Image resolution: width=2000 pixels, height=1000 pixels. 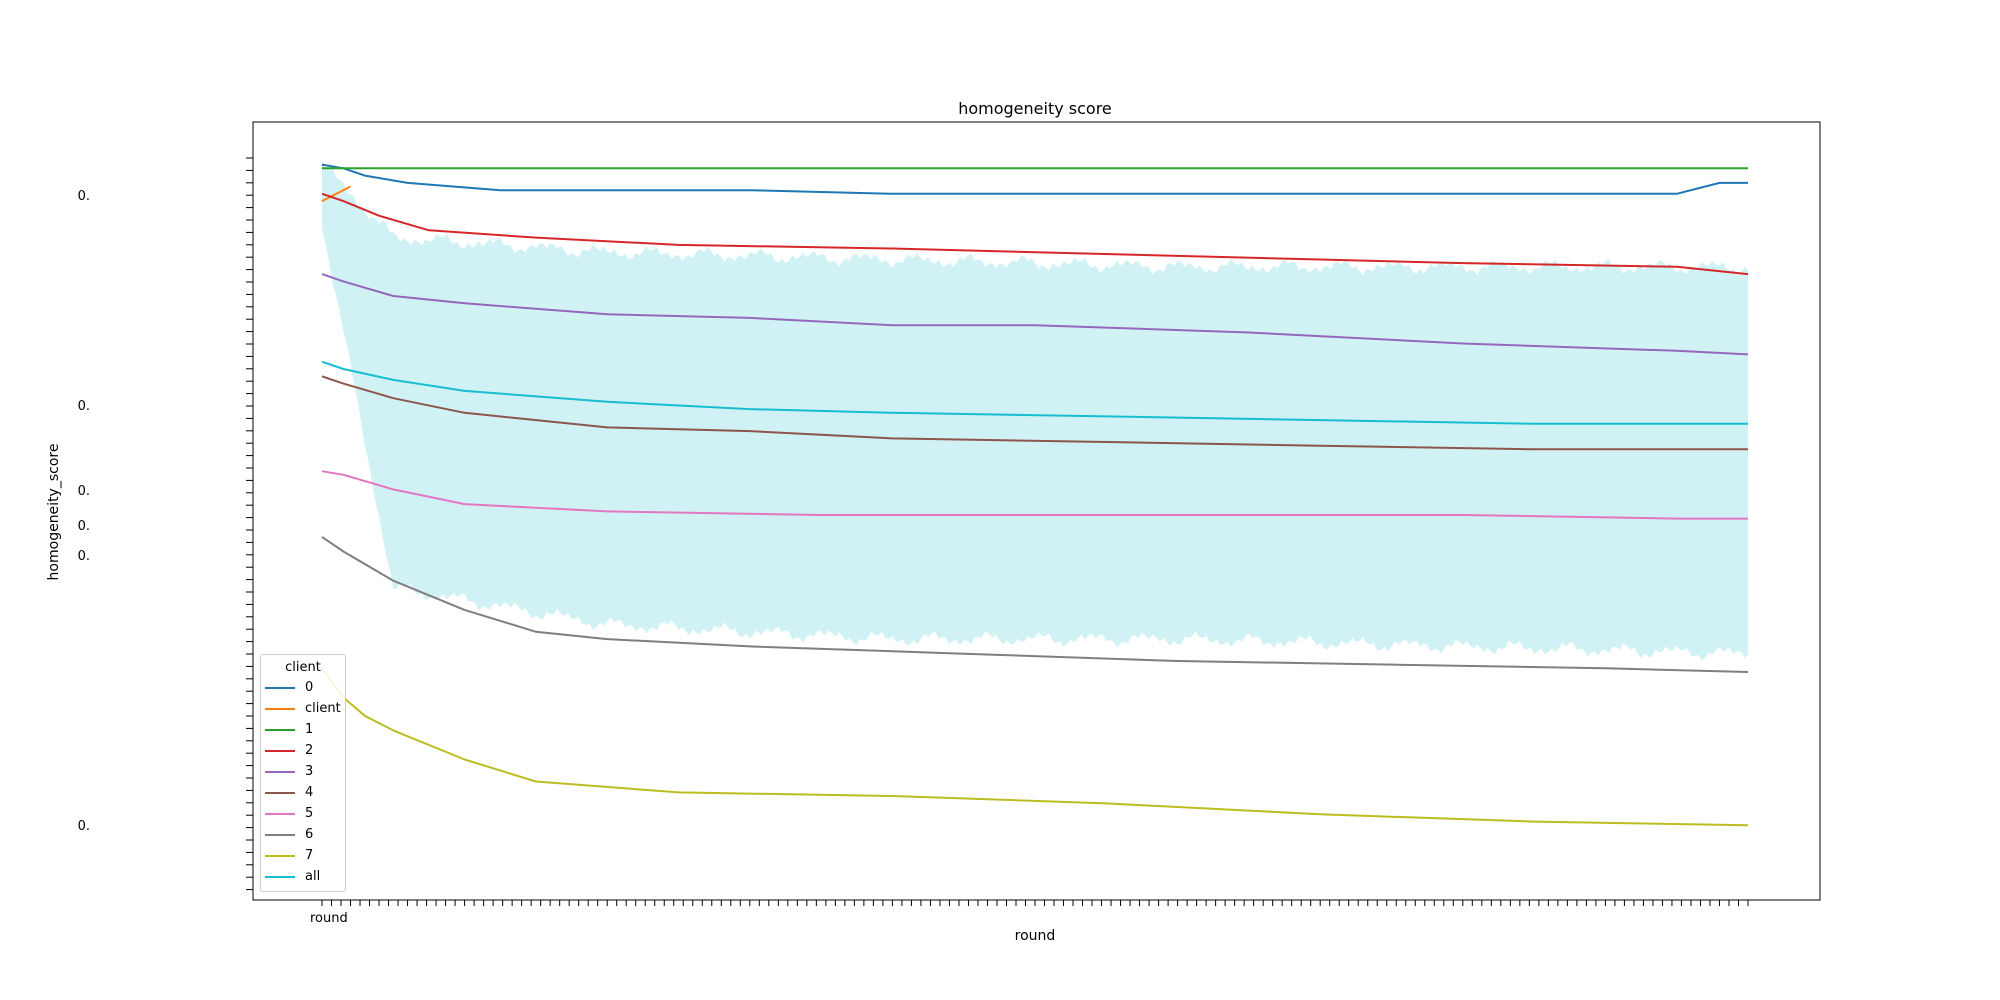 I want to click on x-axis-label: round, so click(x=1035, y=936).